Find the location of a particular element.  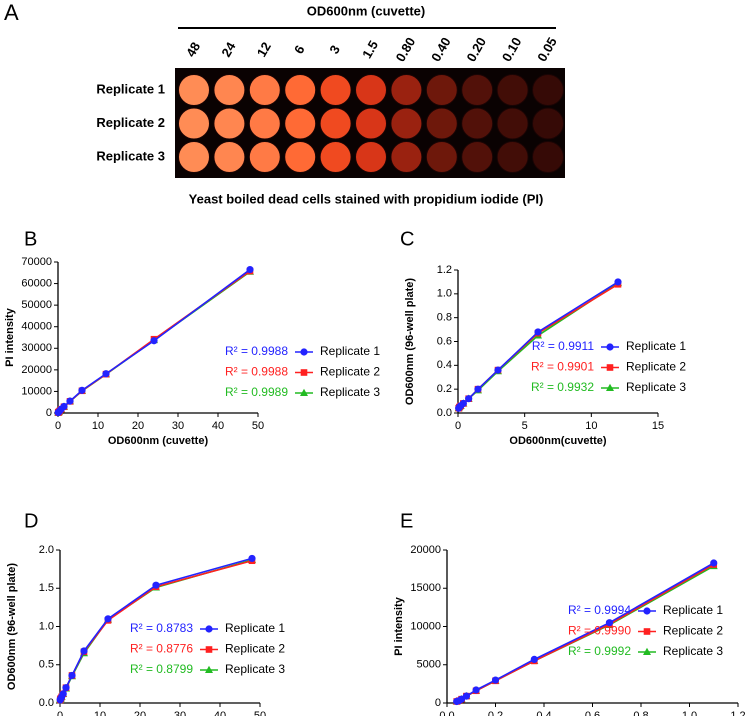

x-axis-label: OD600nm(cuvette) is located at coordinates (558, 441).